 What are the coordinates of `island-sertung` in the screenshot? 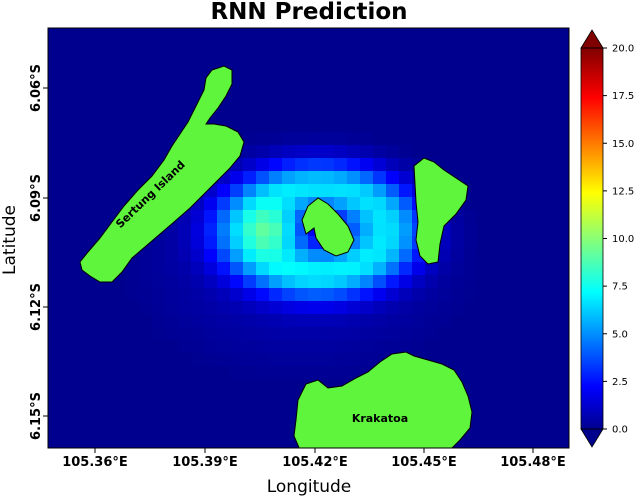 It's located at (162, 174).